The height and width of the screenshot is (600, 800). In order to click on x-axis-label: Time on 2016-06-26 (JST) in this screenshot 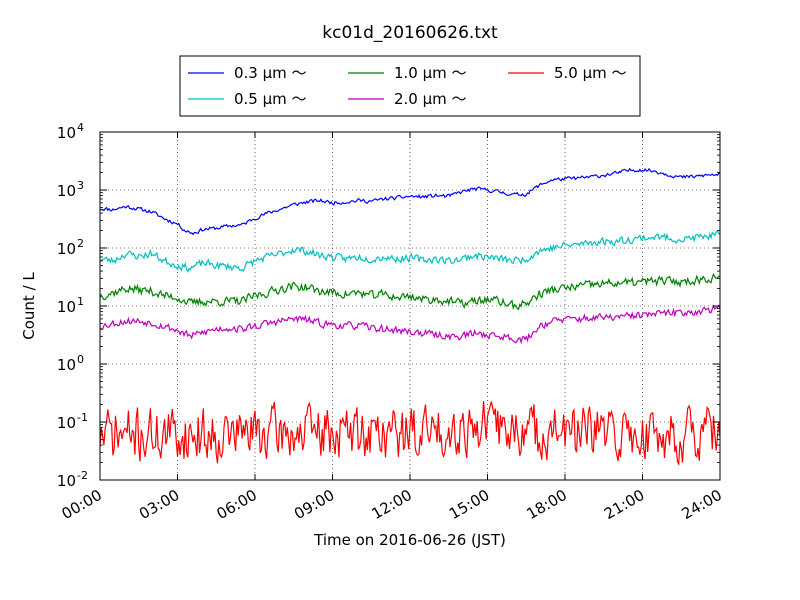, I will do `click(409, 540)`.